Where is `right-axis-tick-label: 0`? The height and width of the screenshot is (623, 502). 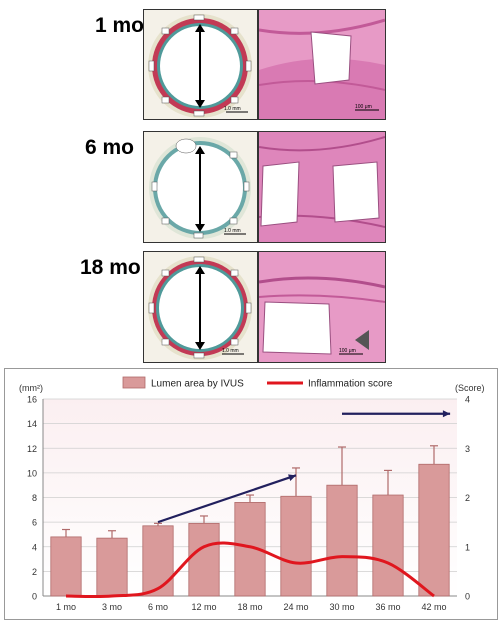
right-axis-tick-label: 0 is located at coordinates (467, 597).